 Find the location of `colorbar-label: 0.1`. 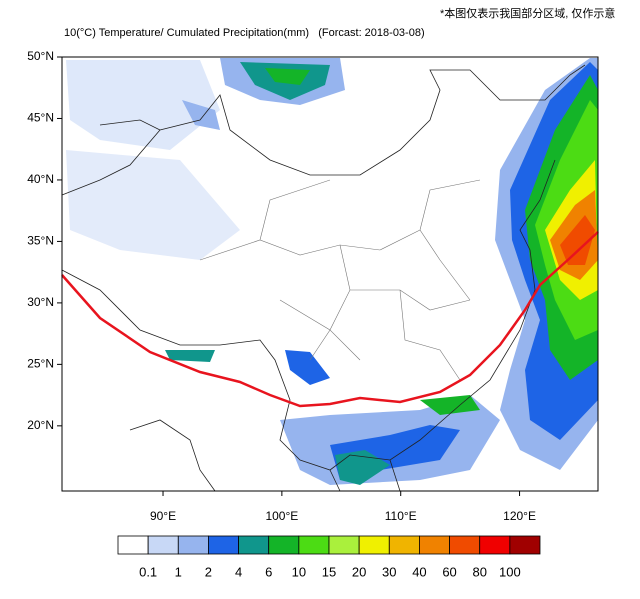

colorbar-label: 0.1 is located at coordinates (148, 571).